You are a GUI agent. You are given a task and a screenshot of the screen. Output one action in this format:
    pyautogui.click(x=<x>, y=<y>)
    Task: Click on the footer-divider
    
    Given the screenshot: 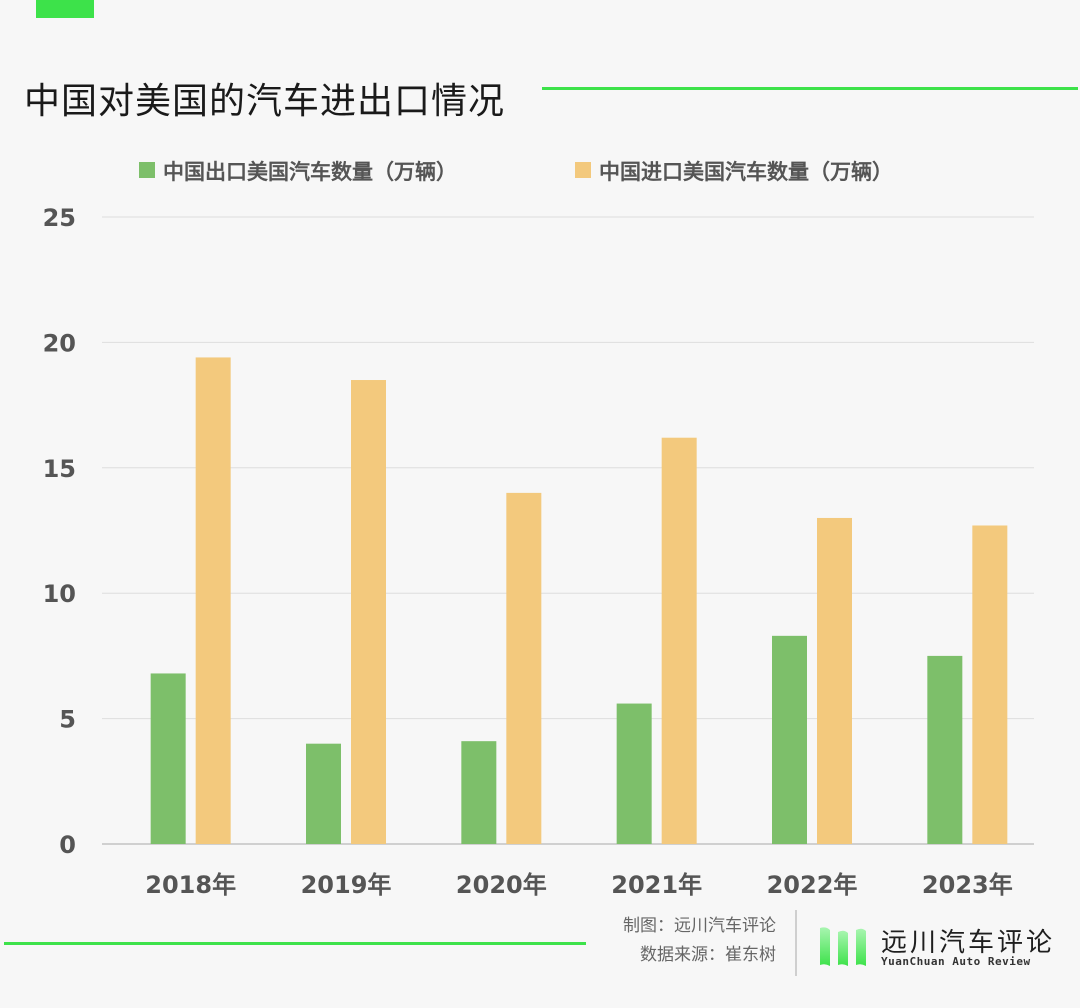 What is the action you would take?
    pyautogui.click(x=796, y=943)
    